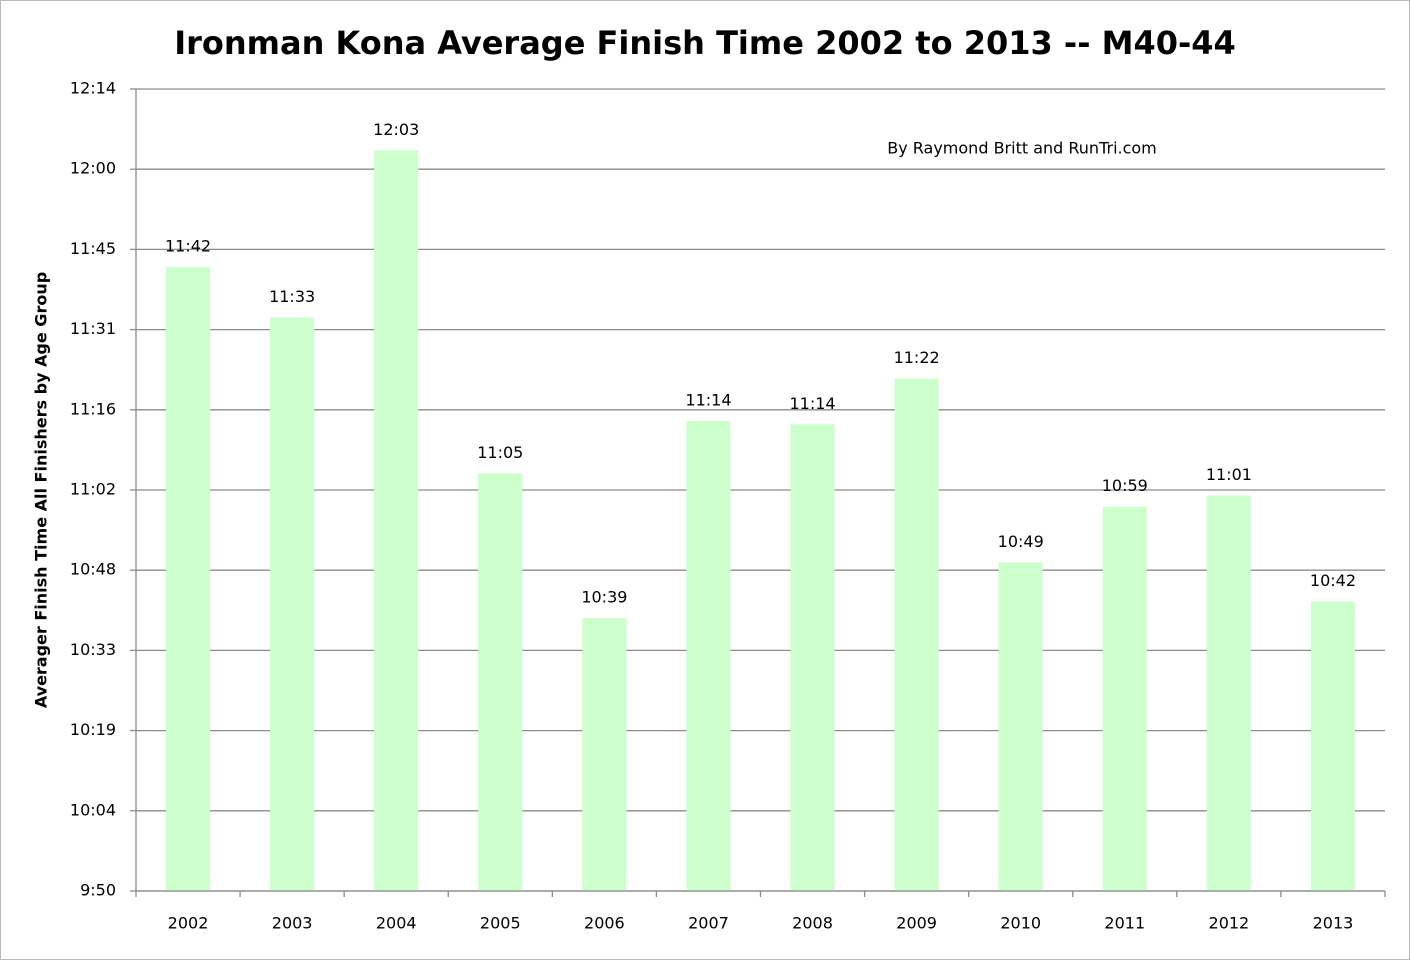 This screenshot has width=1410, height=960. Describe the element at coordinates (93, 328) in the screenshot. I see `y-tick-label: 11:31` at that location.